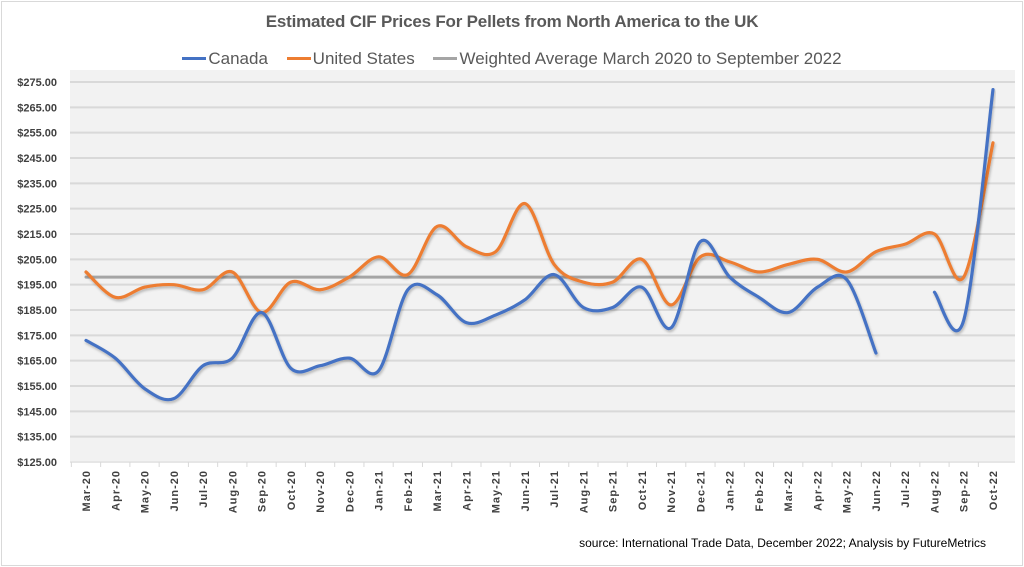 This screenshot has width=1024, height=567. Describe the element at coordinates (526, 490) in the screenshot. I see `x-tick-label: Jun-21` at that location.